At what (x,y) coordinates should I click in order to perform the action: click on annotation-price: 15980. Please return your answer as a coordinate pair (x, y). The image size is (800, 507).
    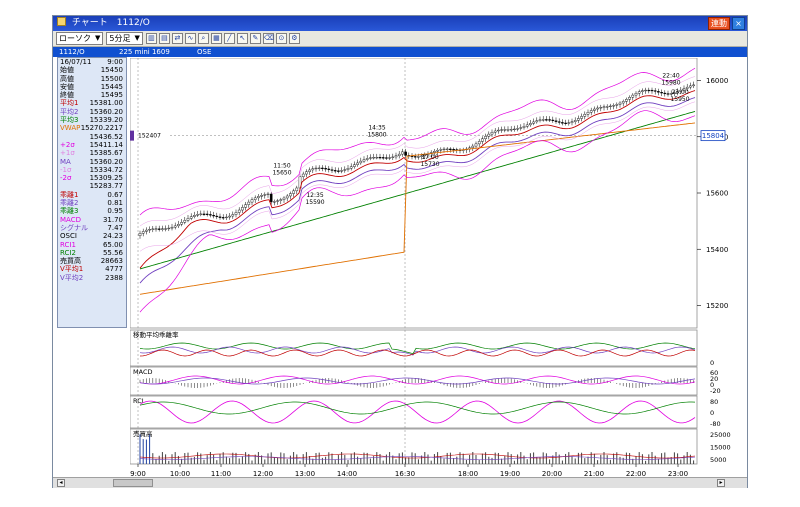
    Looking at the image, I should click on (670, 82).